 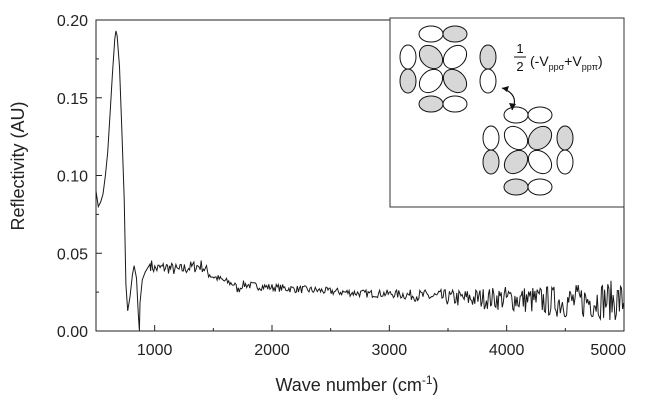 I want to click on hopping-formula: 1 2 (-Vppσ+Vppπ), so click(x=558, y=57).